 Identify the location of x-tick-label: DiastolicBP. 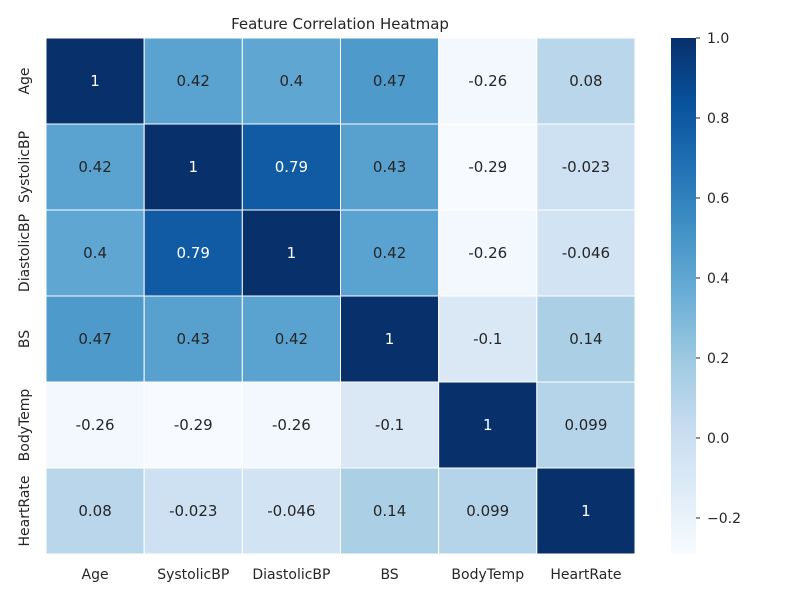
(291, 575).